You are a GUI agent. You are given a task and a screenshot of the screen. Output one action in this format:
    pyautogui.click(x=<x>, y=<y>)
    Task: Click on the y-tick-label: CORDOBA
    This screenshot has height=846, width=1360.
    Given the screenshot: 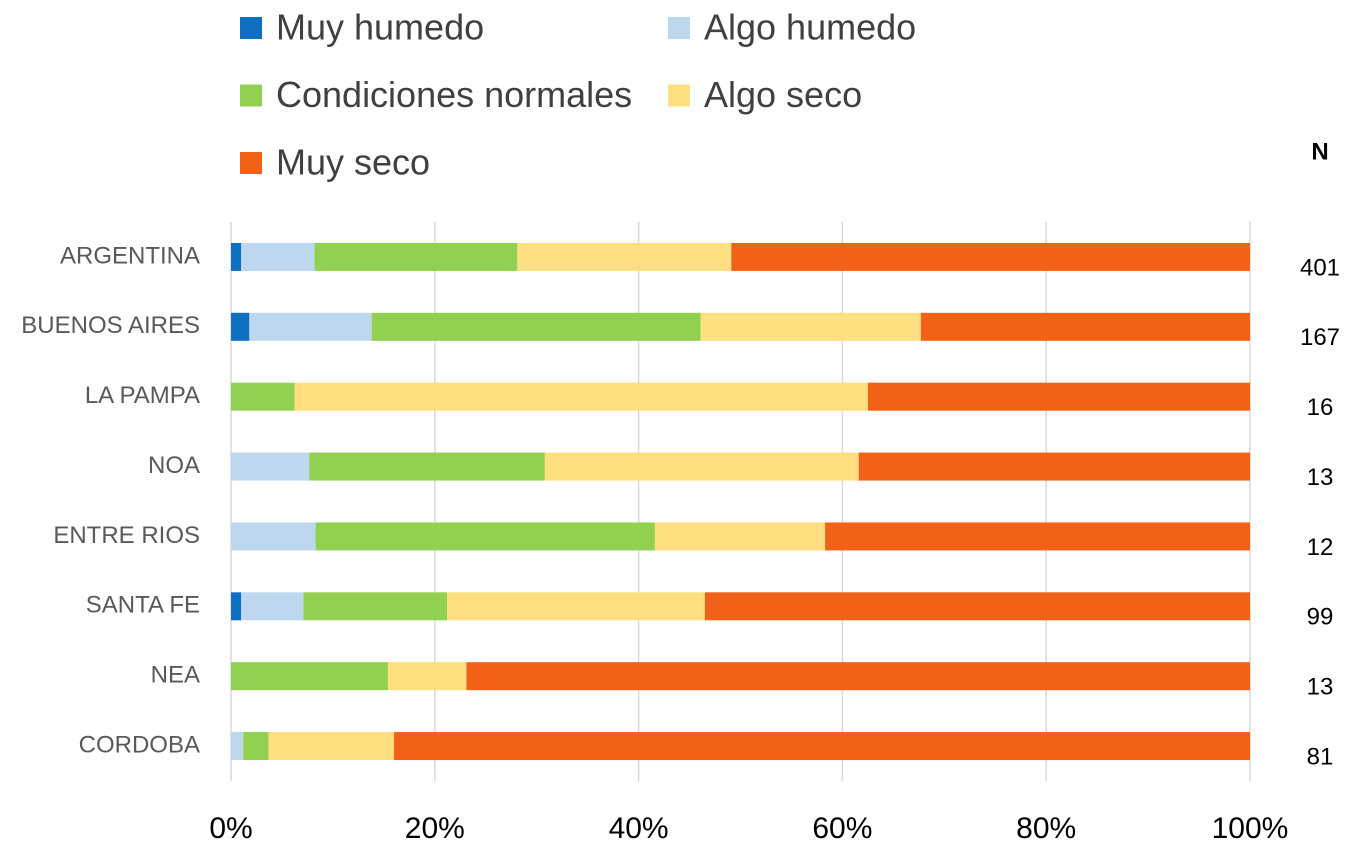 What is the action you would take?
    pyautogui.click(x=139, y=744)
    